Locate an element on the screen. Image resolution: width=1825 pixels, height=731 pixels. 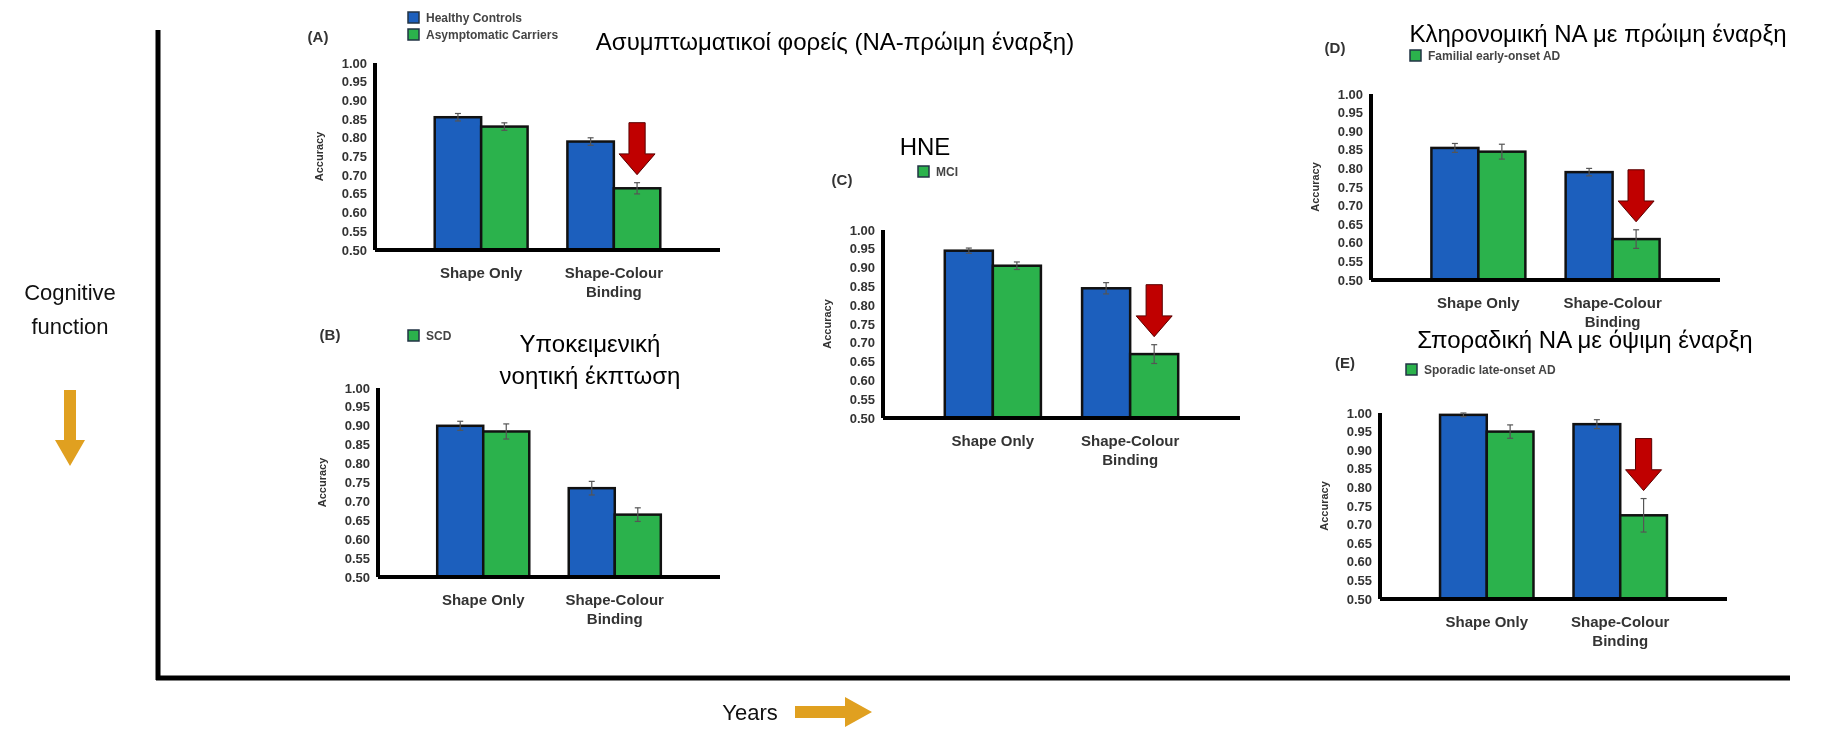
legend-label: SCD is located at coordinates (439, 336).